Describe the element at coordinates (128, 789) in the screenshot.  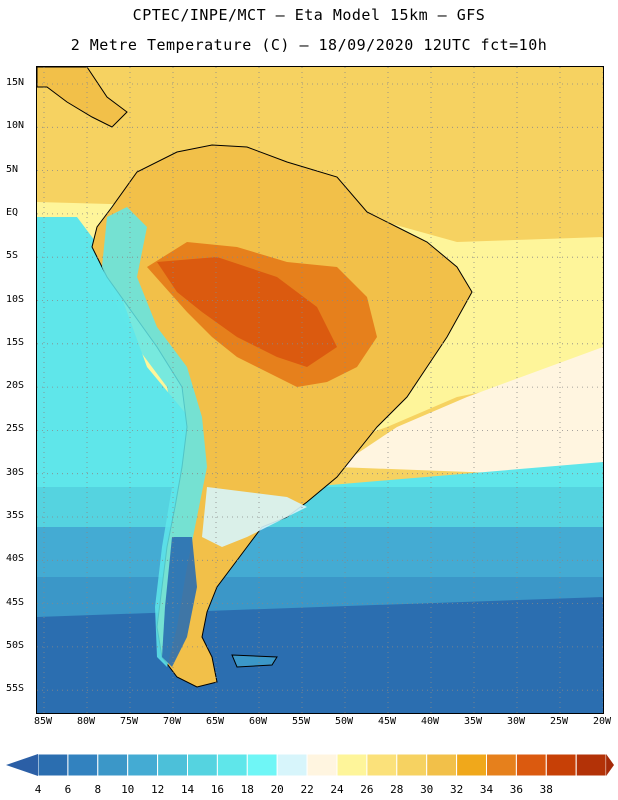
I see `colorbar-label: 10` at that location.